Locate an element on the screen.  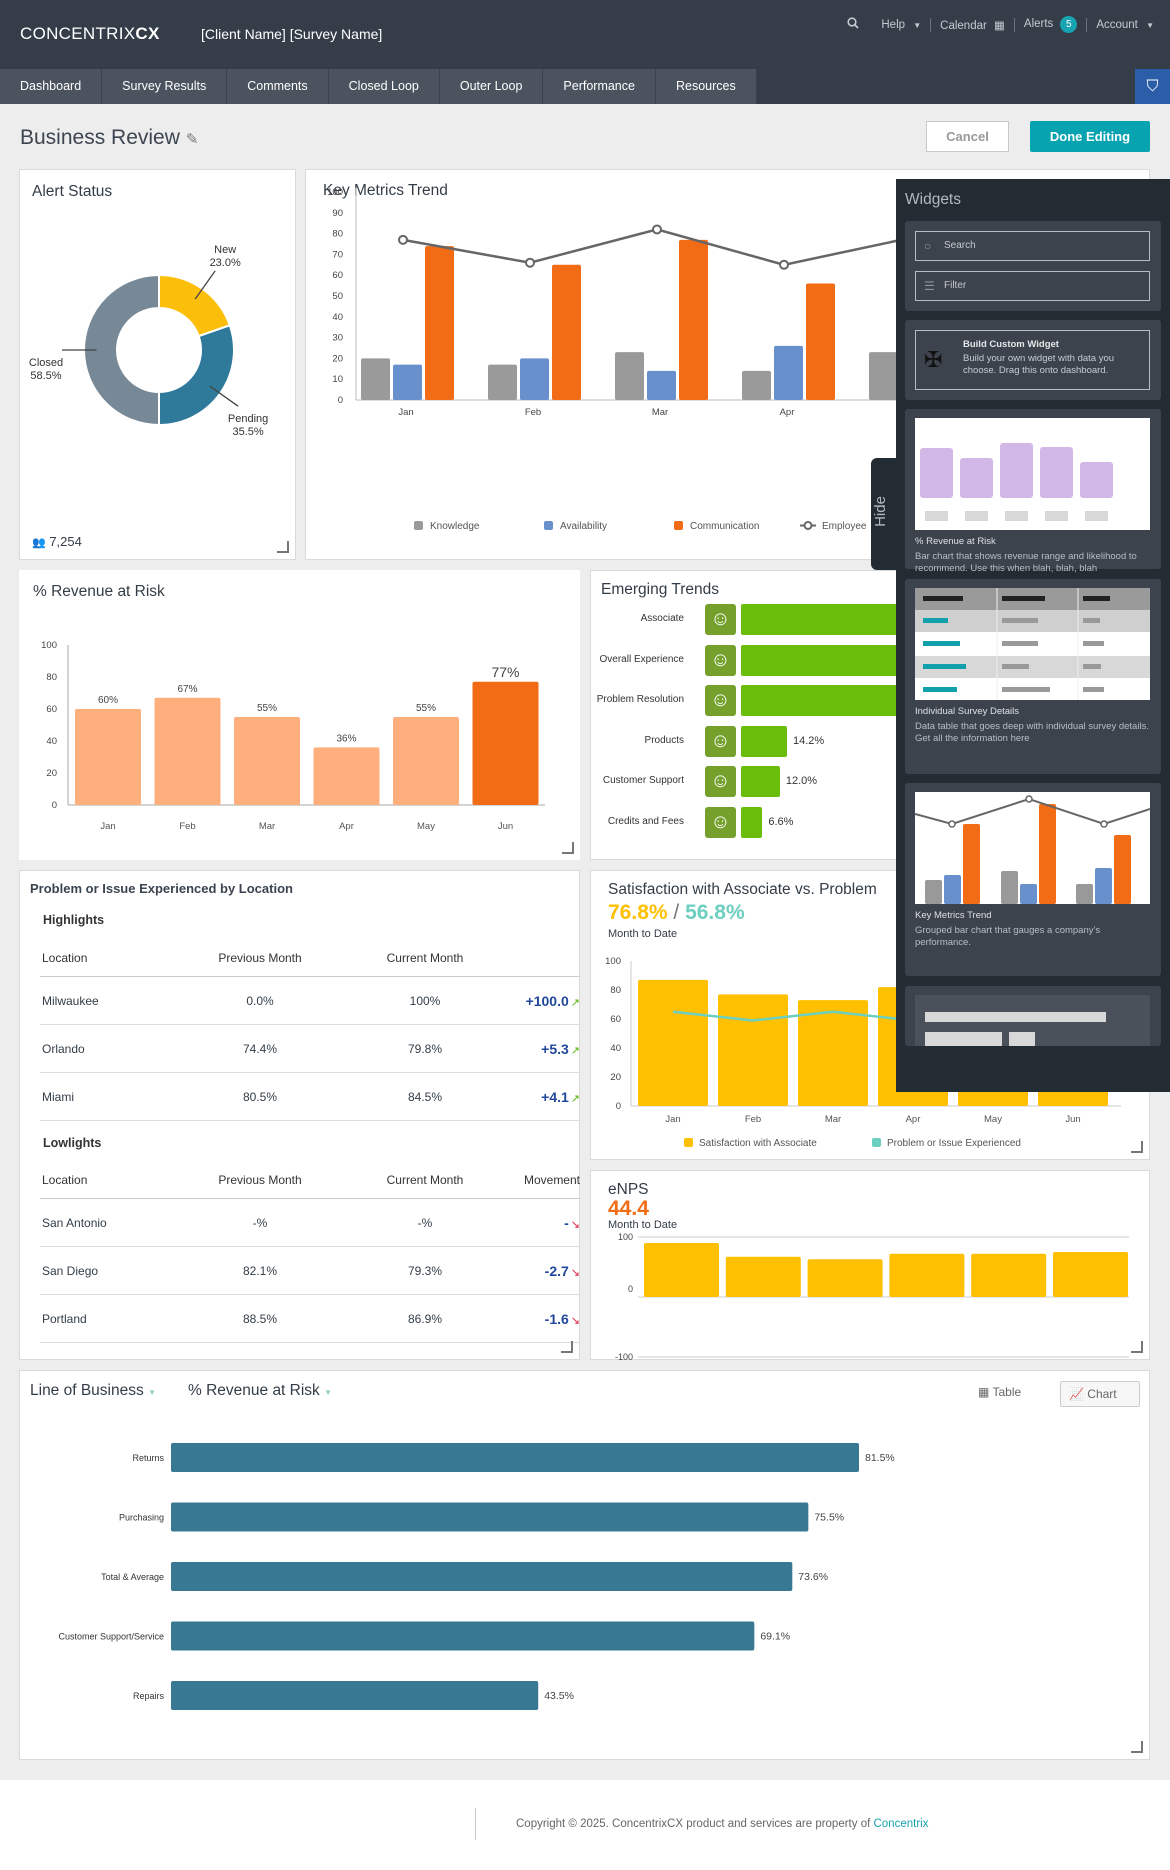
placeholder-bar is located at coordinates (963, 1039).